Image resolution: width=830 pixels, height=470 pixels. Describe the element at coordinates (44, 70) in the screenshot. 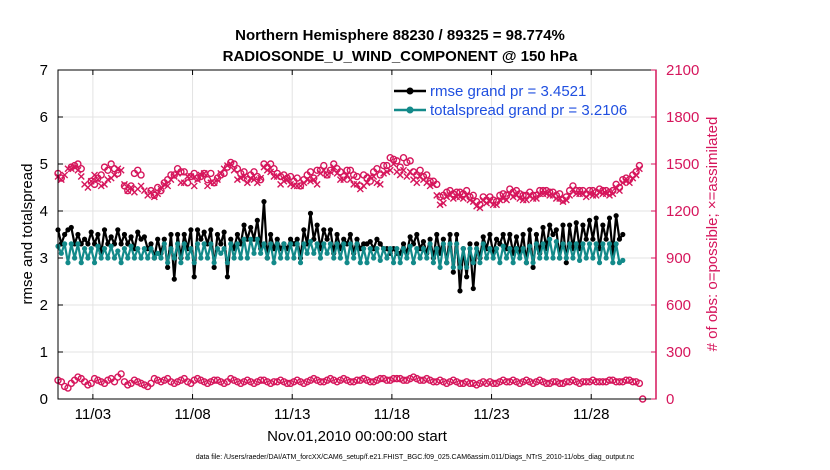

I see `y-tick-label: 7` at that location.